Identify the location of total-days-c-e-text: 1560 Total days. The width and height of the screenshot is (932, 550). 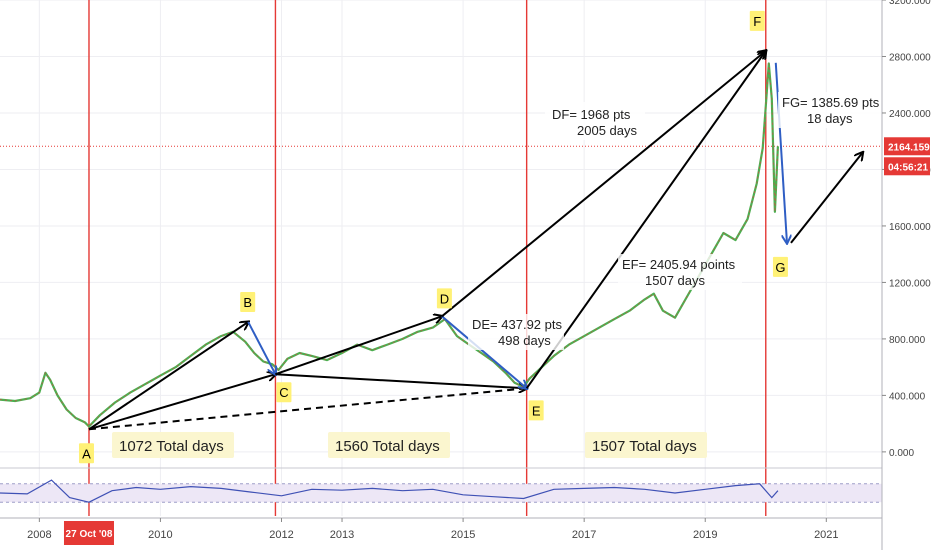
(387, 446).